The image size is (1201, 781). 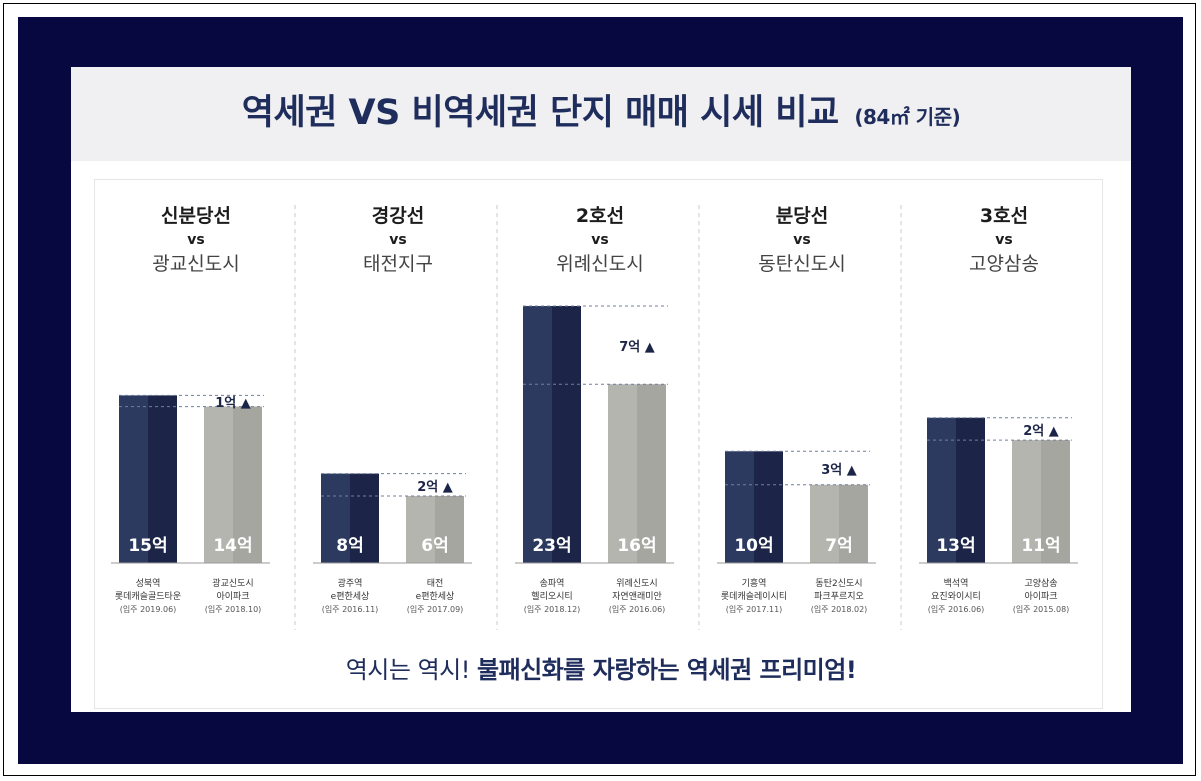 What do you see at coordinates (411, 670) in the screenshot?
I see `footer-part1: 역시는 역시!` at bounding box center [411, 670].